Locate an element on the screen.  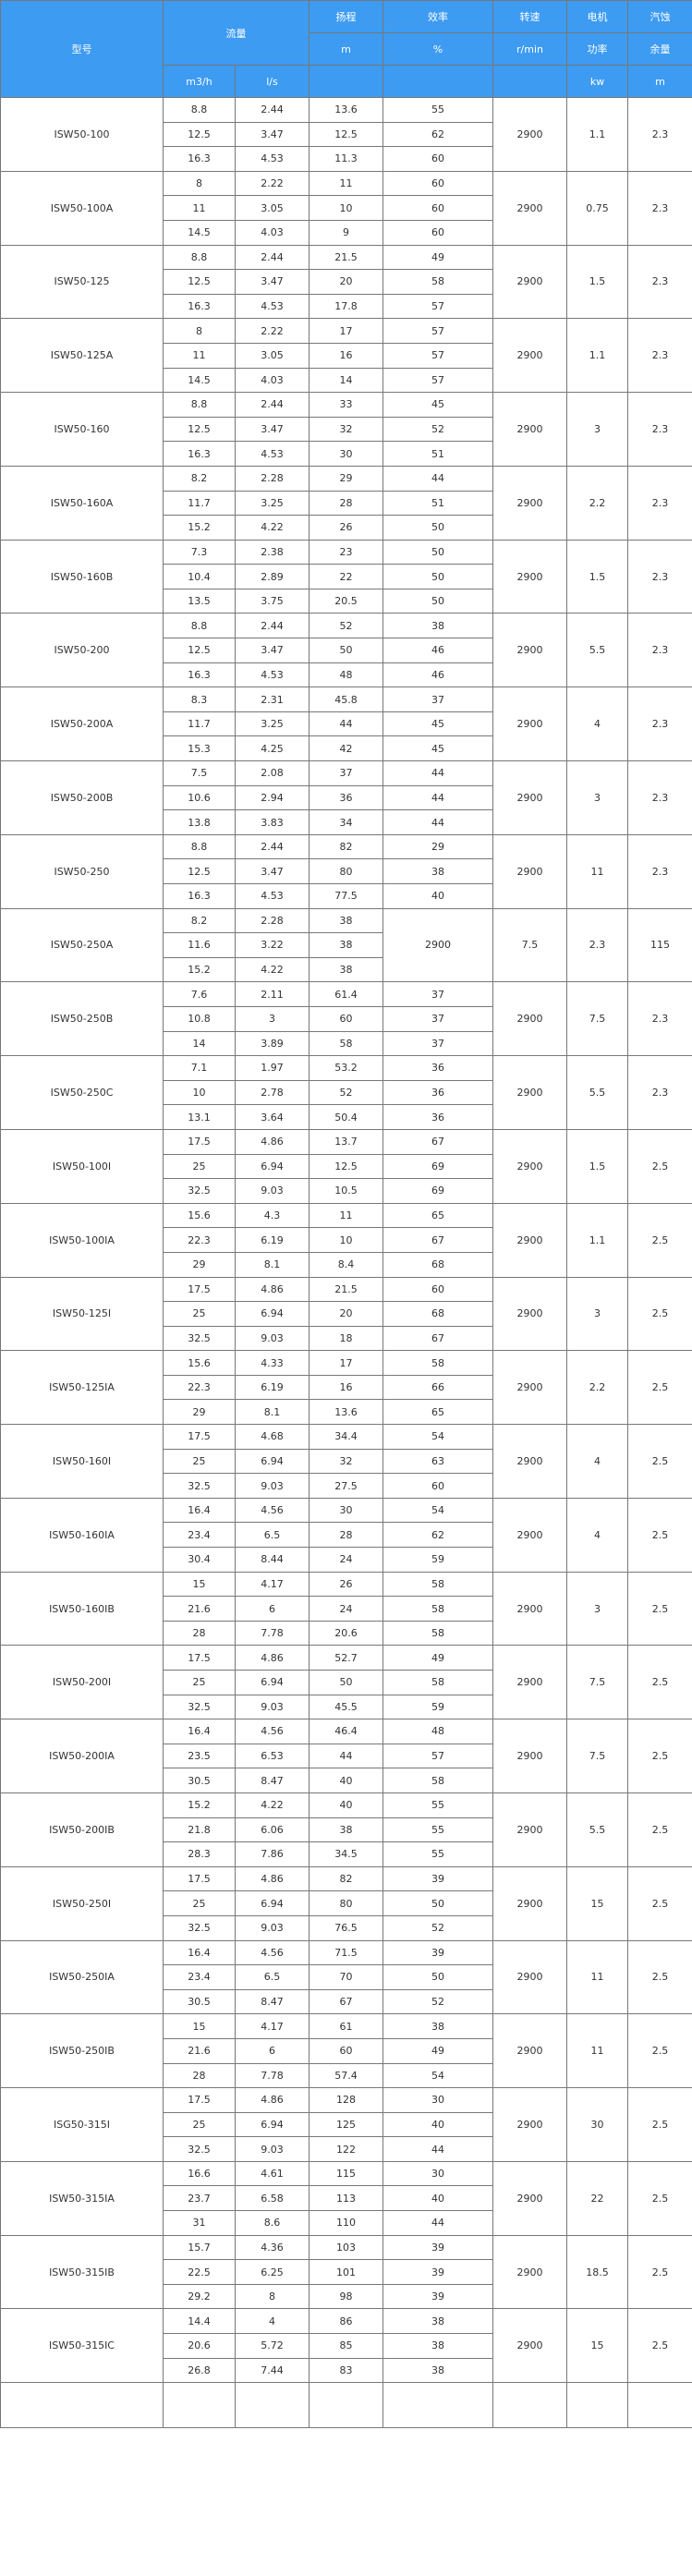
data-row: ISW50-160B 7.3 2.38 23 50 2900 1.5 2.3 is located at coordinates (346, 576).